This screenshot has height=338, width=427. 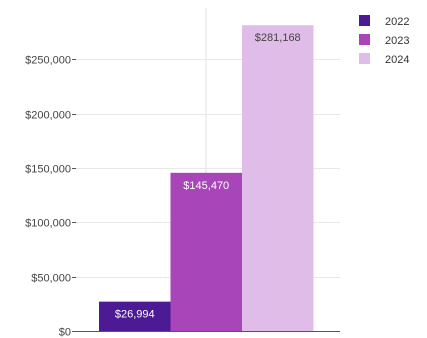 I want to click on legend-swatch-2023, so click(x=364, y=39).